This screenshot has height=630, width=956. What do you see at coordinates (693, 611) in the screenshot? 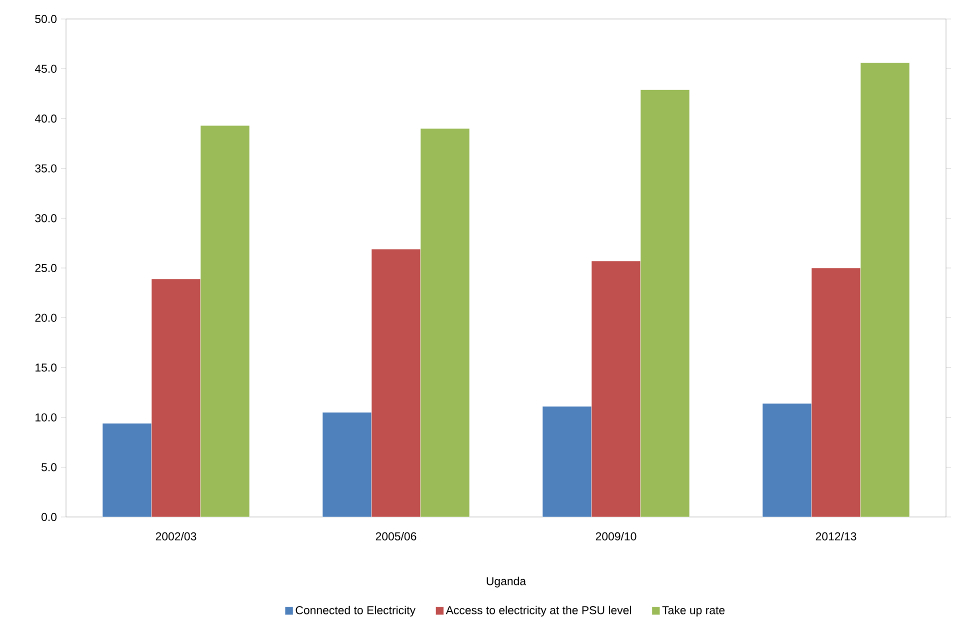
I see `legend-label: Take up rate` at bounding box center [693, 611].